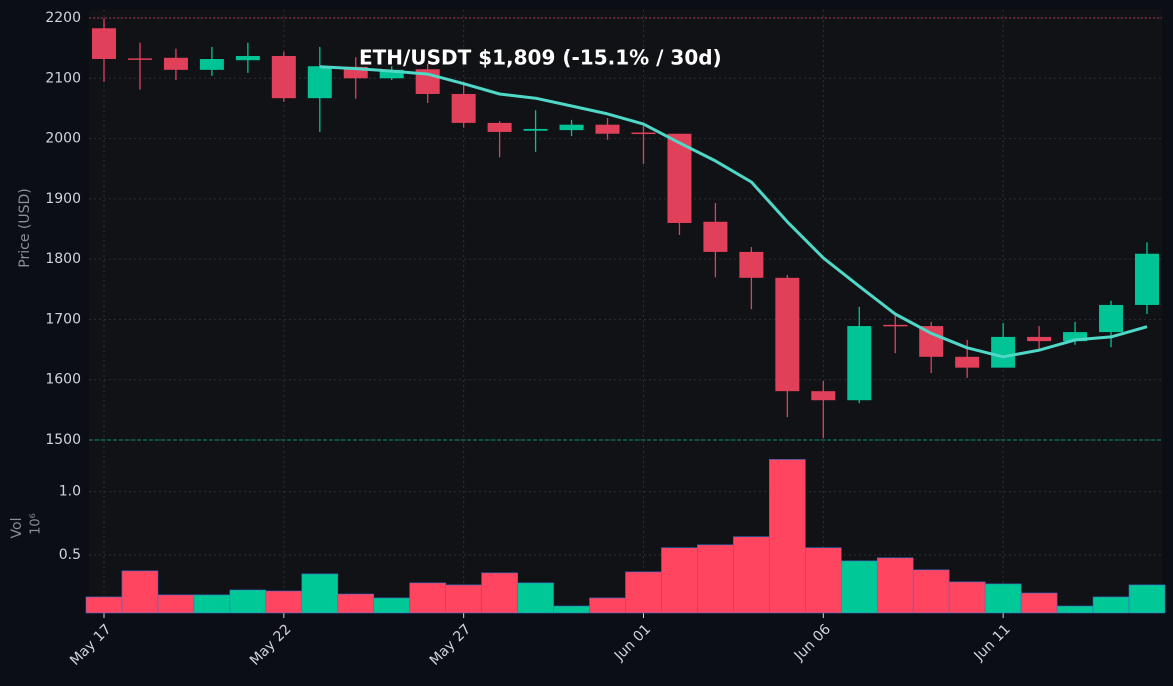 This screenshot has width=1173, height=686. Describe the element at coordinates (36, 524) in the screenshot. I see `volume-offset-label: 10⁶` at that location.